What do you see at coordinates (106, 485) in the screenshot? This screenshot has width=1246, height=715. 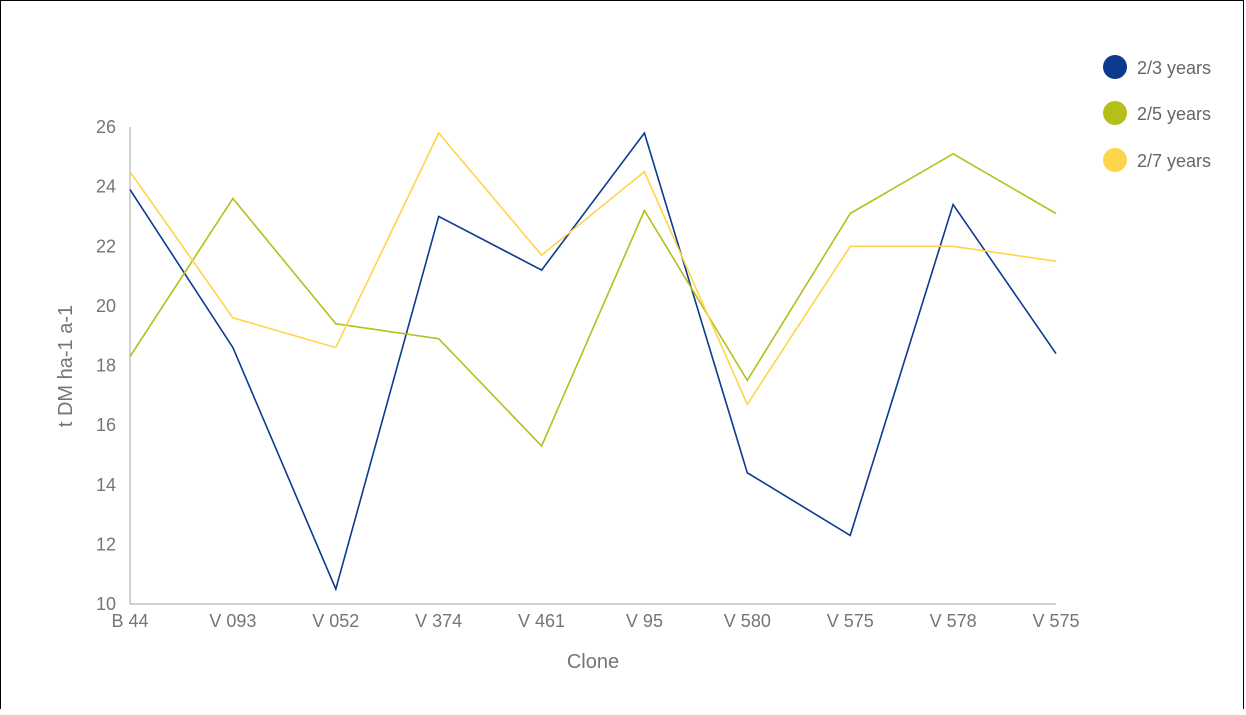 I see `y-tick-label: 14` at bounding box center [106, 485].